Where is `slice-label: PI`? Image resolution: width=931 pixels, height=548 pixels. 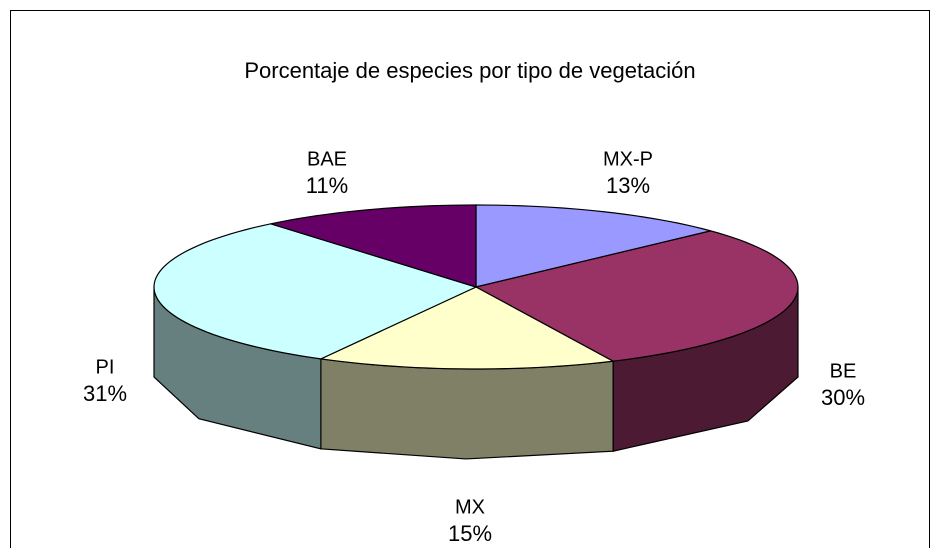 slice-label: PI is located at coordinates (105, 367).